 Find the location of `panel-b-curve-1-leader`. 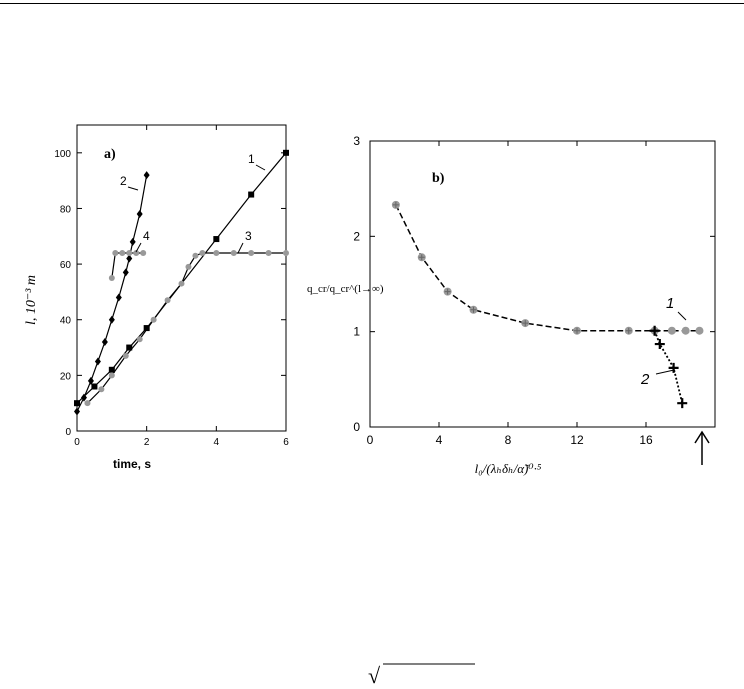

panel-b-curve-1-leader is located at coordinates (682, 316).